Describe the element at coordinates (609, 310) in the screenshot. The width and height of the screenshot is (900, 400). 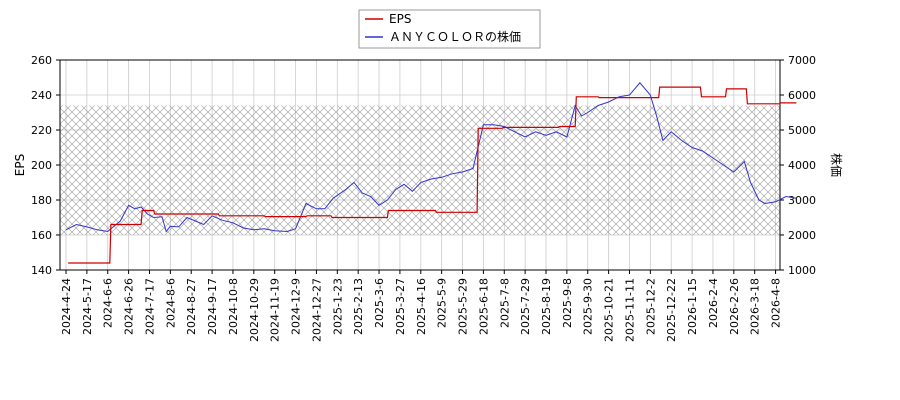
I see `x-tick-label: 2025-10-21` at that location.